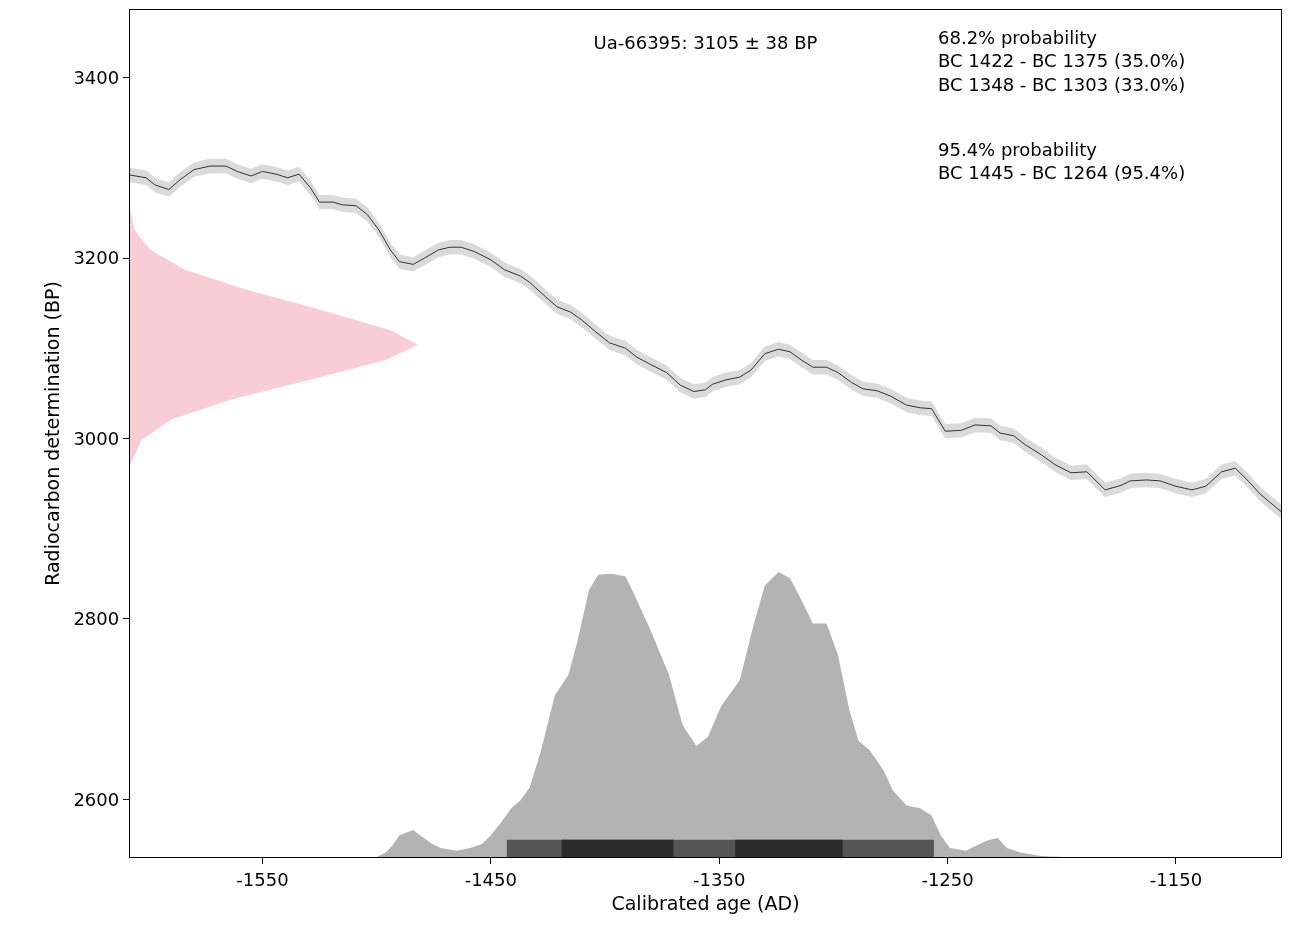  Describe the element at coordinates (1176, 879) in the screenshot. I see `x-tick-label: -1150` at that location.